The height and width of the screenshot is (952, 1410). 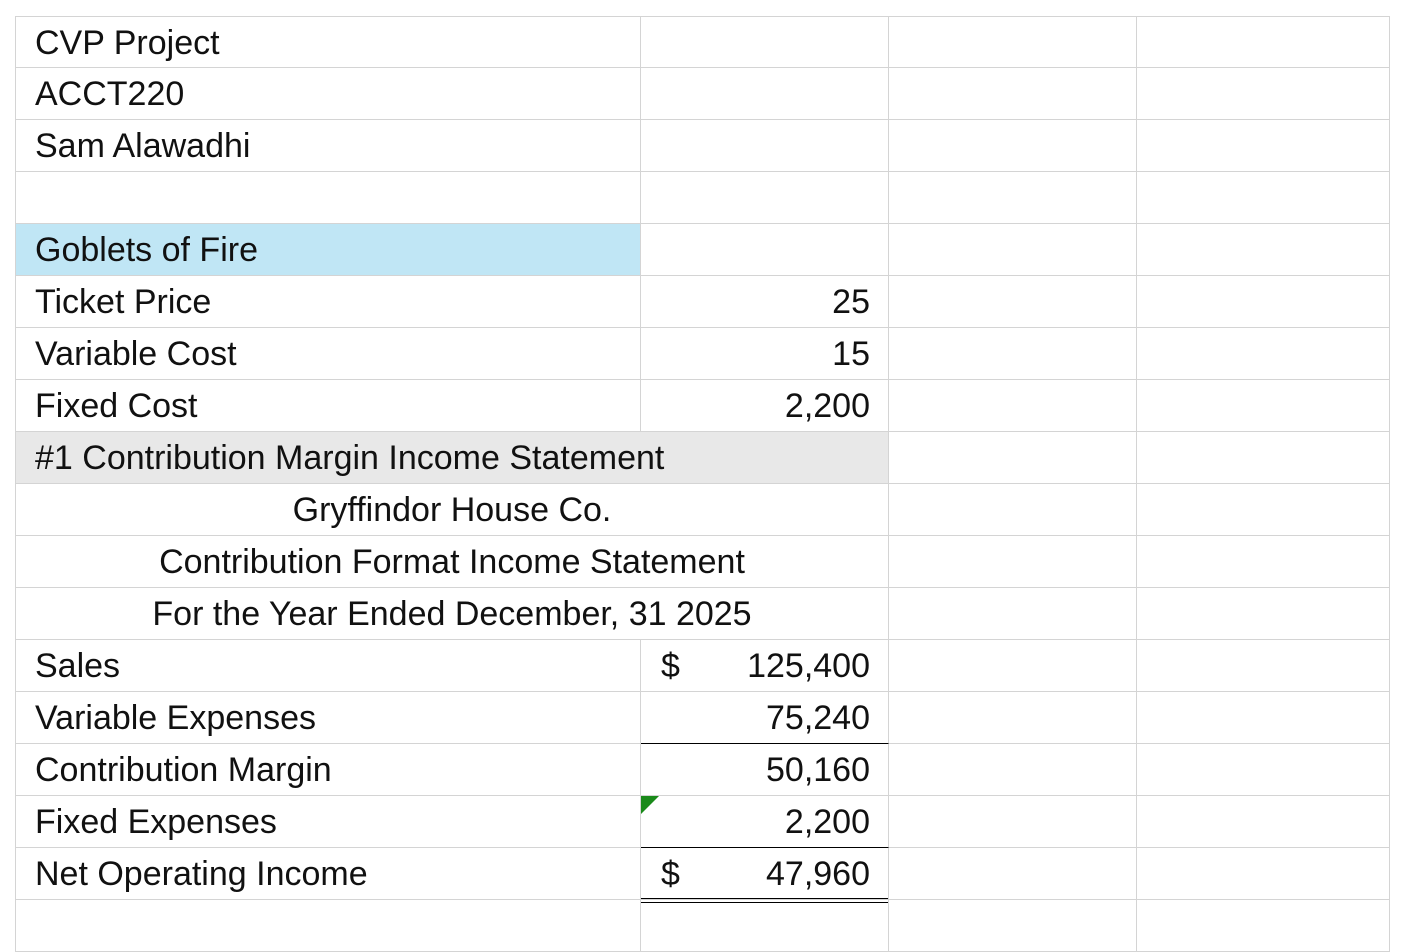 What do you see at coordinates (765, 770) in the screenshot?
I see `cell-contribution-margin-value: 50,160` at bounding box center [765, 770].